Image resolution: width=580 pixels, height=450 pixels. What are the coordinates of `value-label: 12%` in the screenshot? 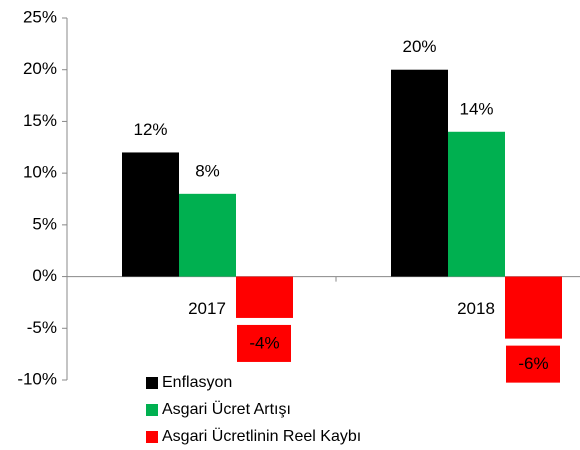 It's located at (150, 129).